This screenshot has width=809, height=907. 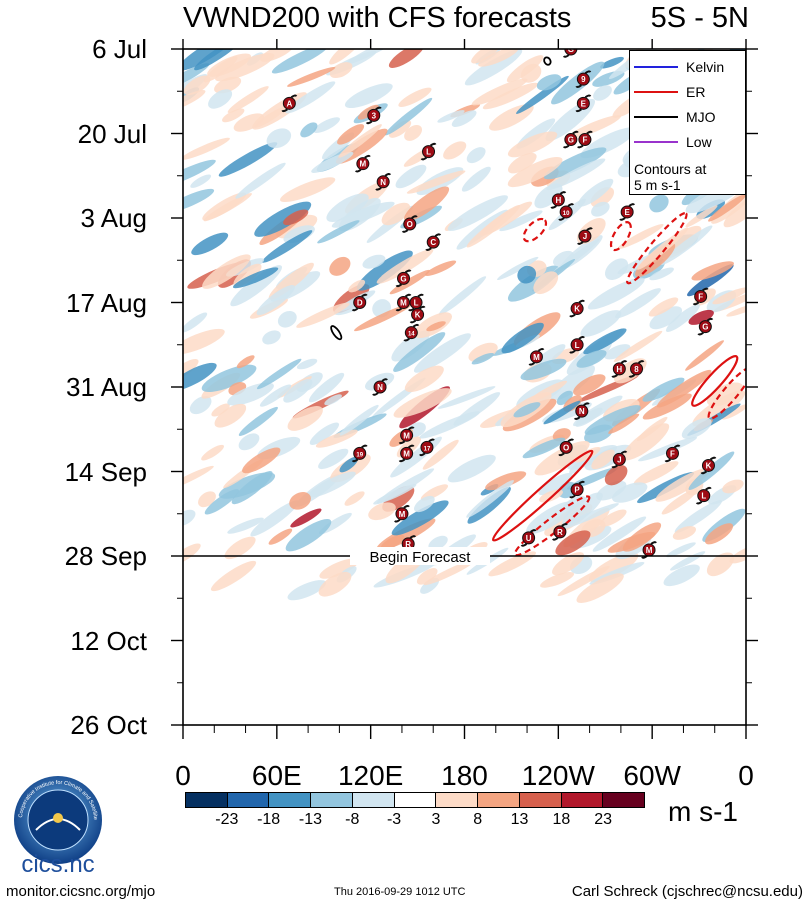 I want to click on storm-marker: U, so click(x=528, y=538).